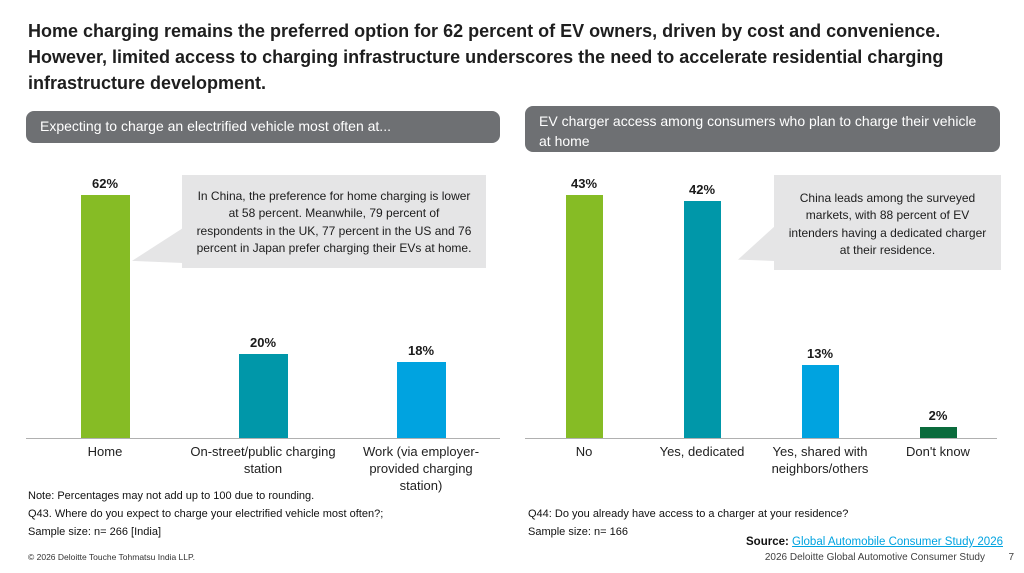 This screenshot has width=1024, height=573. Describe the element at coordinates (263, 396) in the screenshot. I see `bar-on-street-public-charging-station` at that location.